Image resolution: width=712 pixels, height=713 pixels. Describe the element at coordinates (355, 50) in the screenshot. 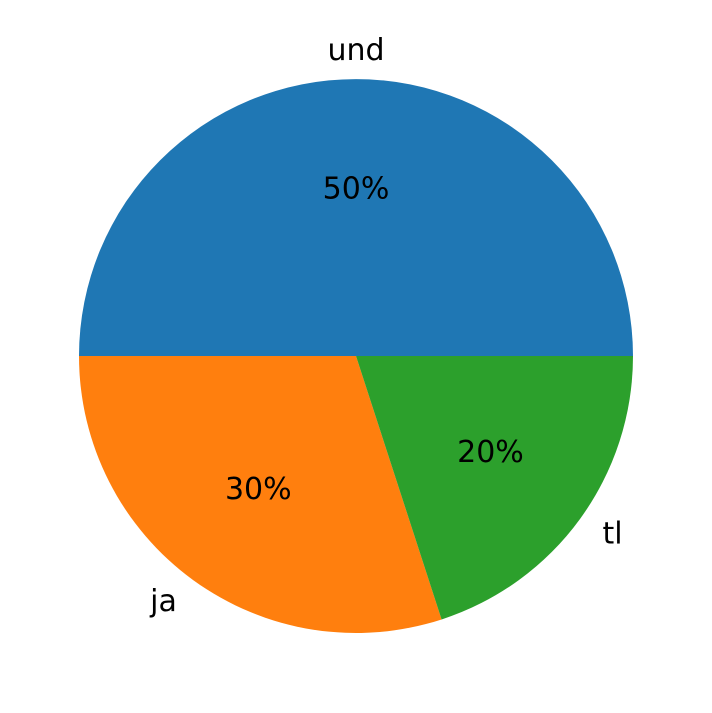

I see `slice-label: und` at that location.